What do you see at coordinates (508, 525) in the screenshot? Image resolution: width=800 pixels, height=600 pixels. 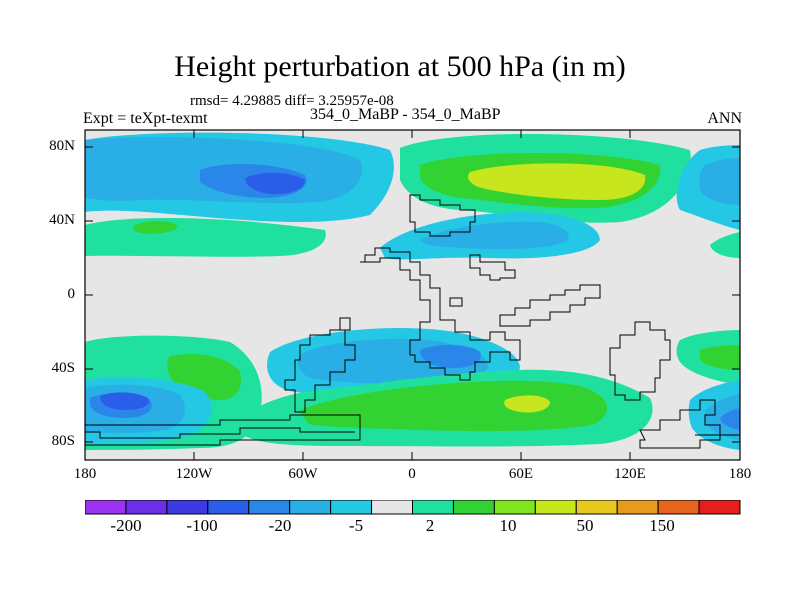 I see `colorbar-label: 10` at bounding box center [508, 525].